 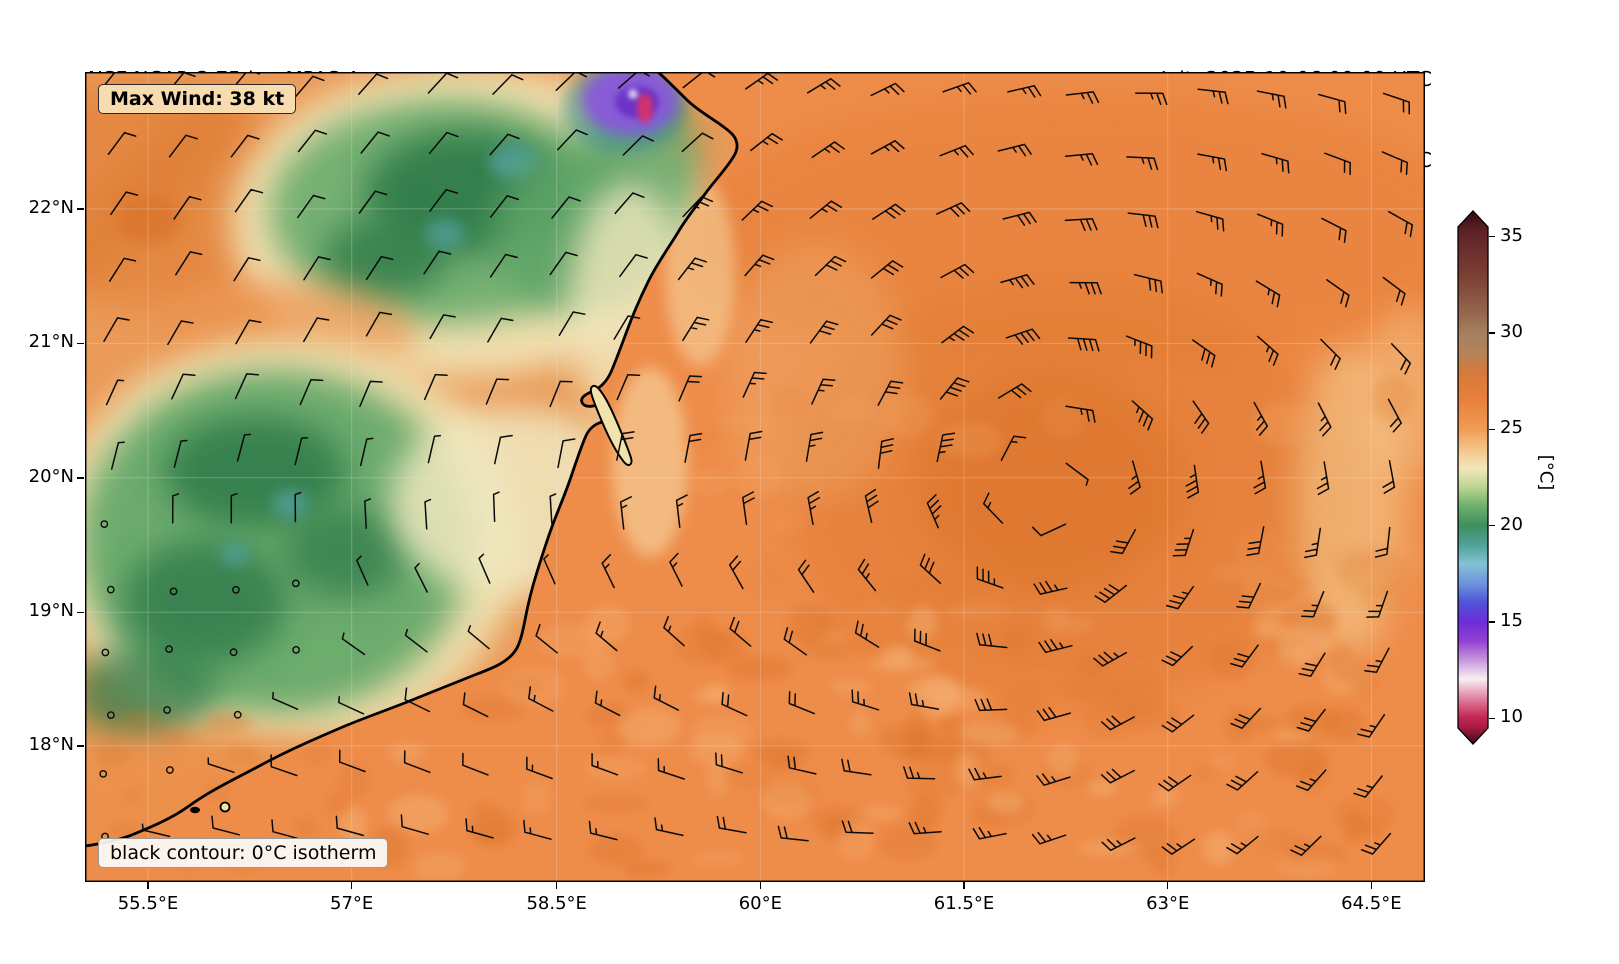 What do you see at coordinates (1511, 524) in the screenshot?
I see `colorbar-tick-label: 20` at bounding box center [1511, 524].